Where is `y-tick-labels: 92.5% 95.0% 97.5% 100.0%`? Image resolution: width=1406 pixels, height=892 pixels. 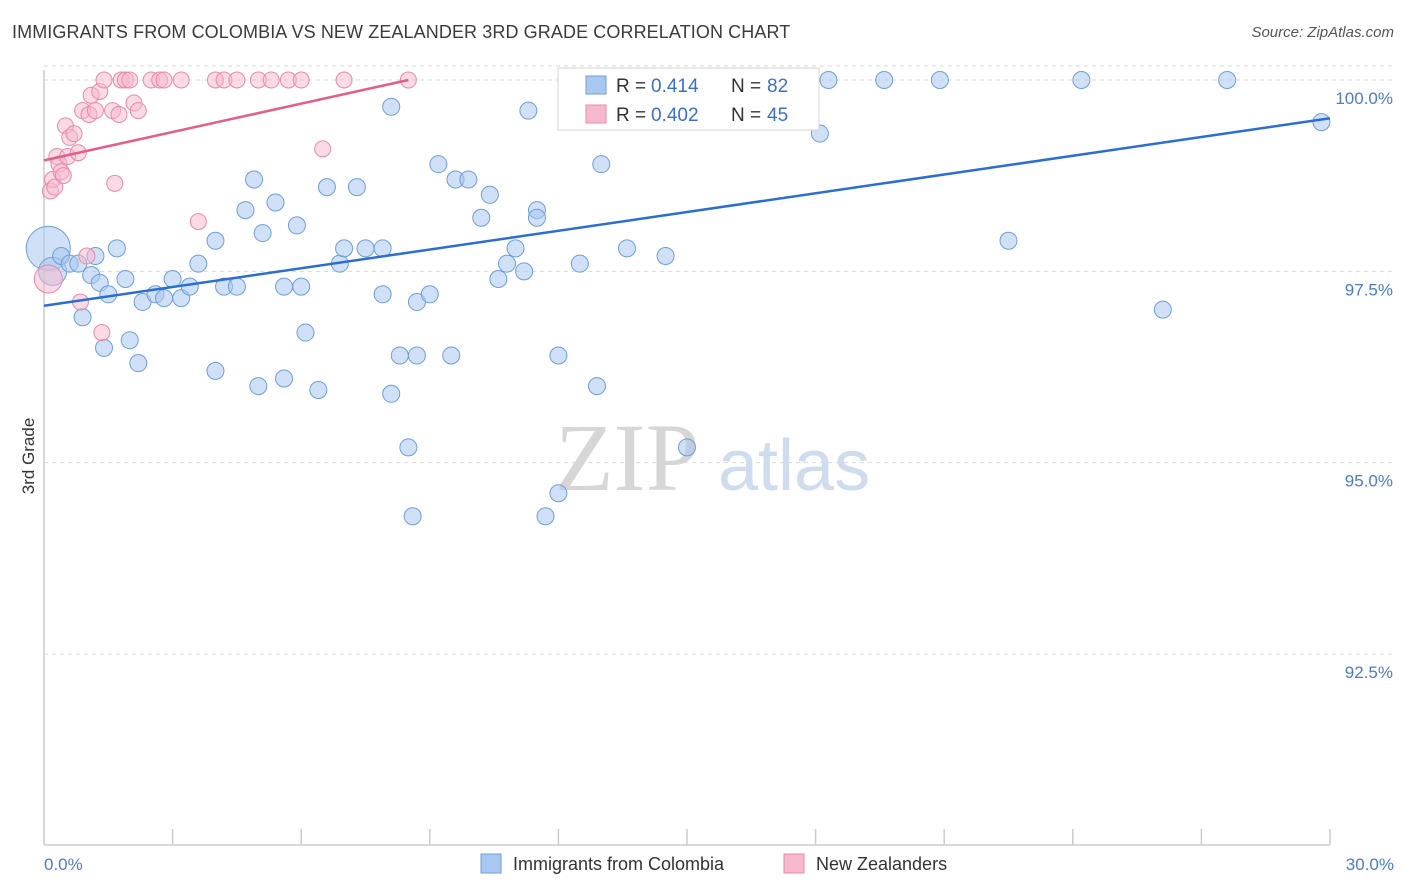
y-tick-labels: 92.5% 95.0% 97.5% 100.0% is located at coordinates (1364, 385).